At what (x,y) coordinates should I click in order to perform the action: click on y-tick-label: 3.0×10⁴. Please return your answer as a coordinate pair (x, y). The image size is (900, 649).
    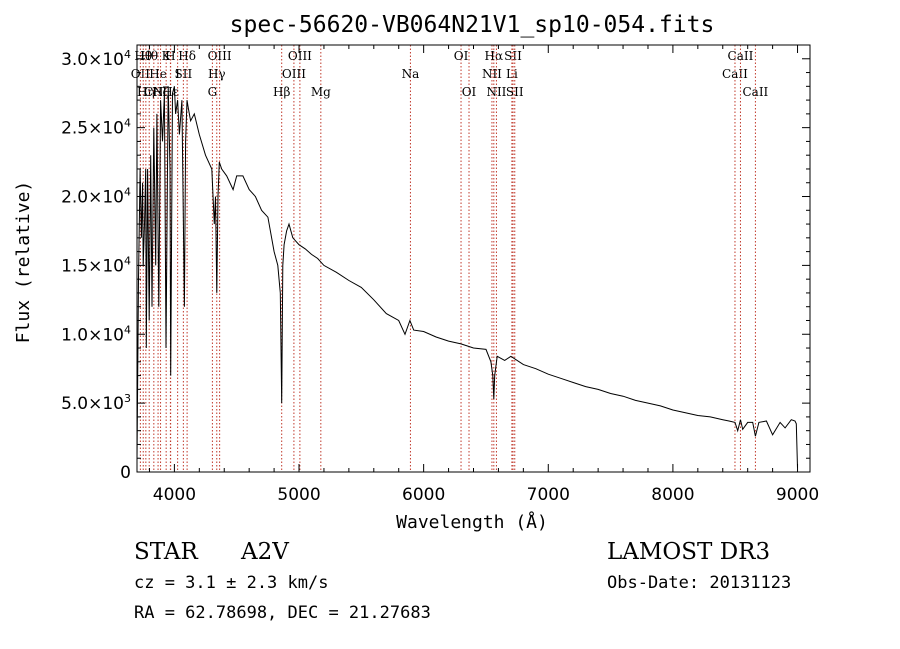
    Looking at the image, I should click on (96, 59).